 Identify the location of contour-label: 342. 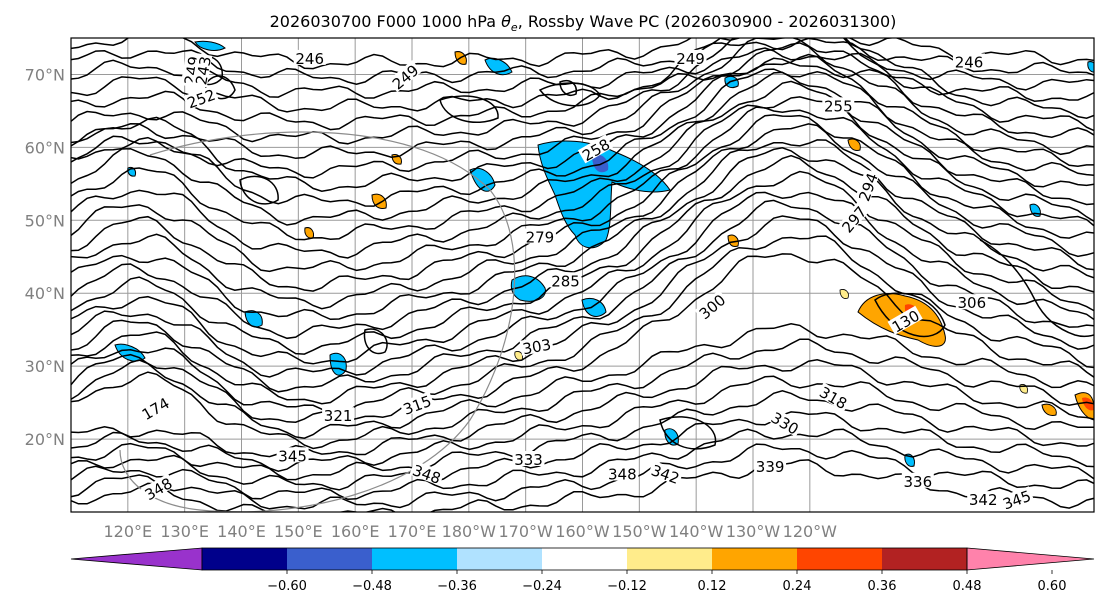
(983, 500).